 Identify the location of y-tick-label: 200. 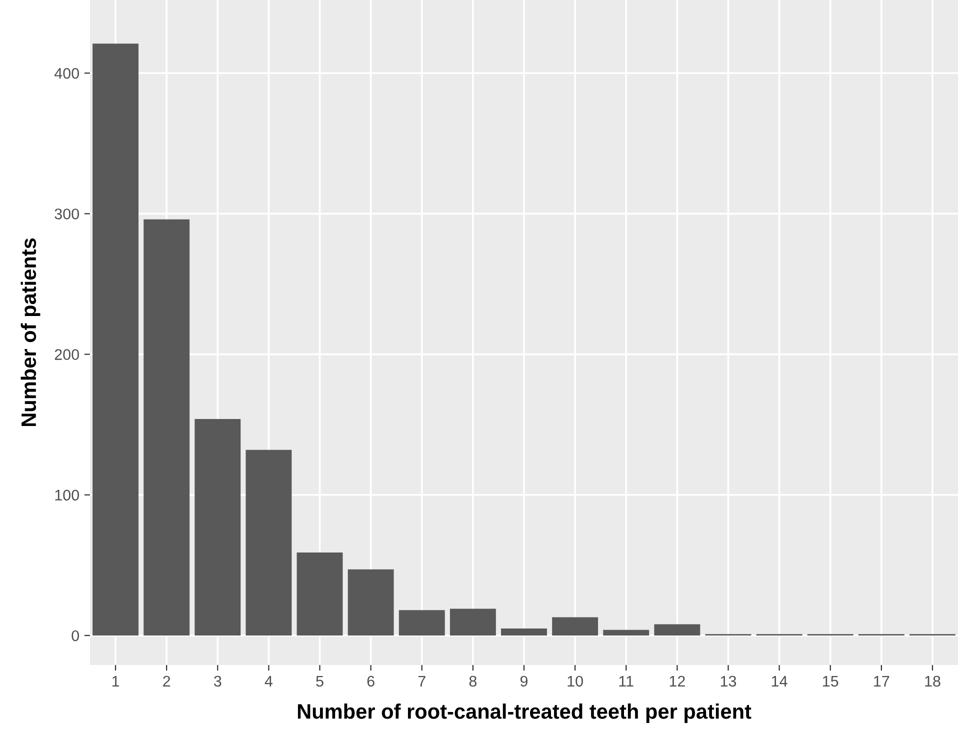
(66, 354).